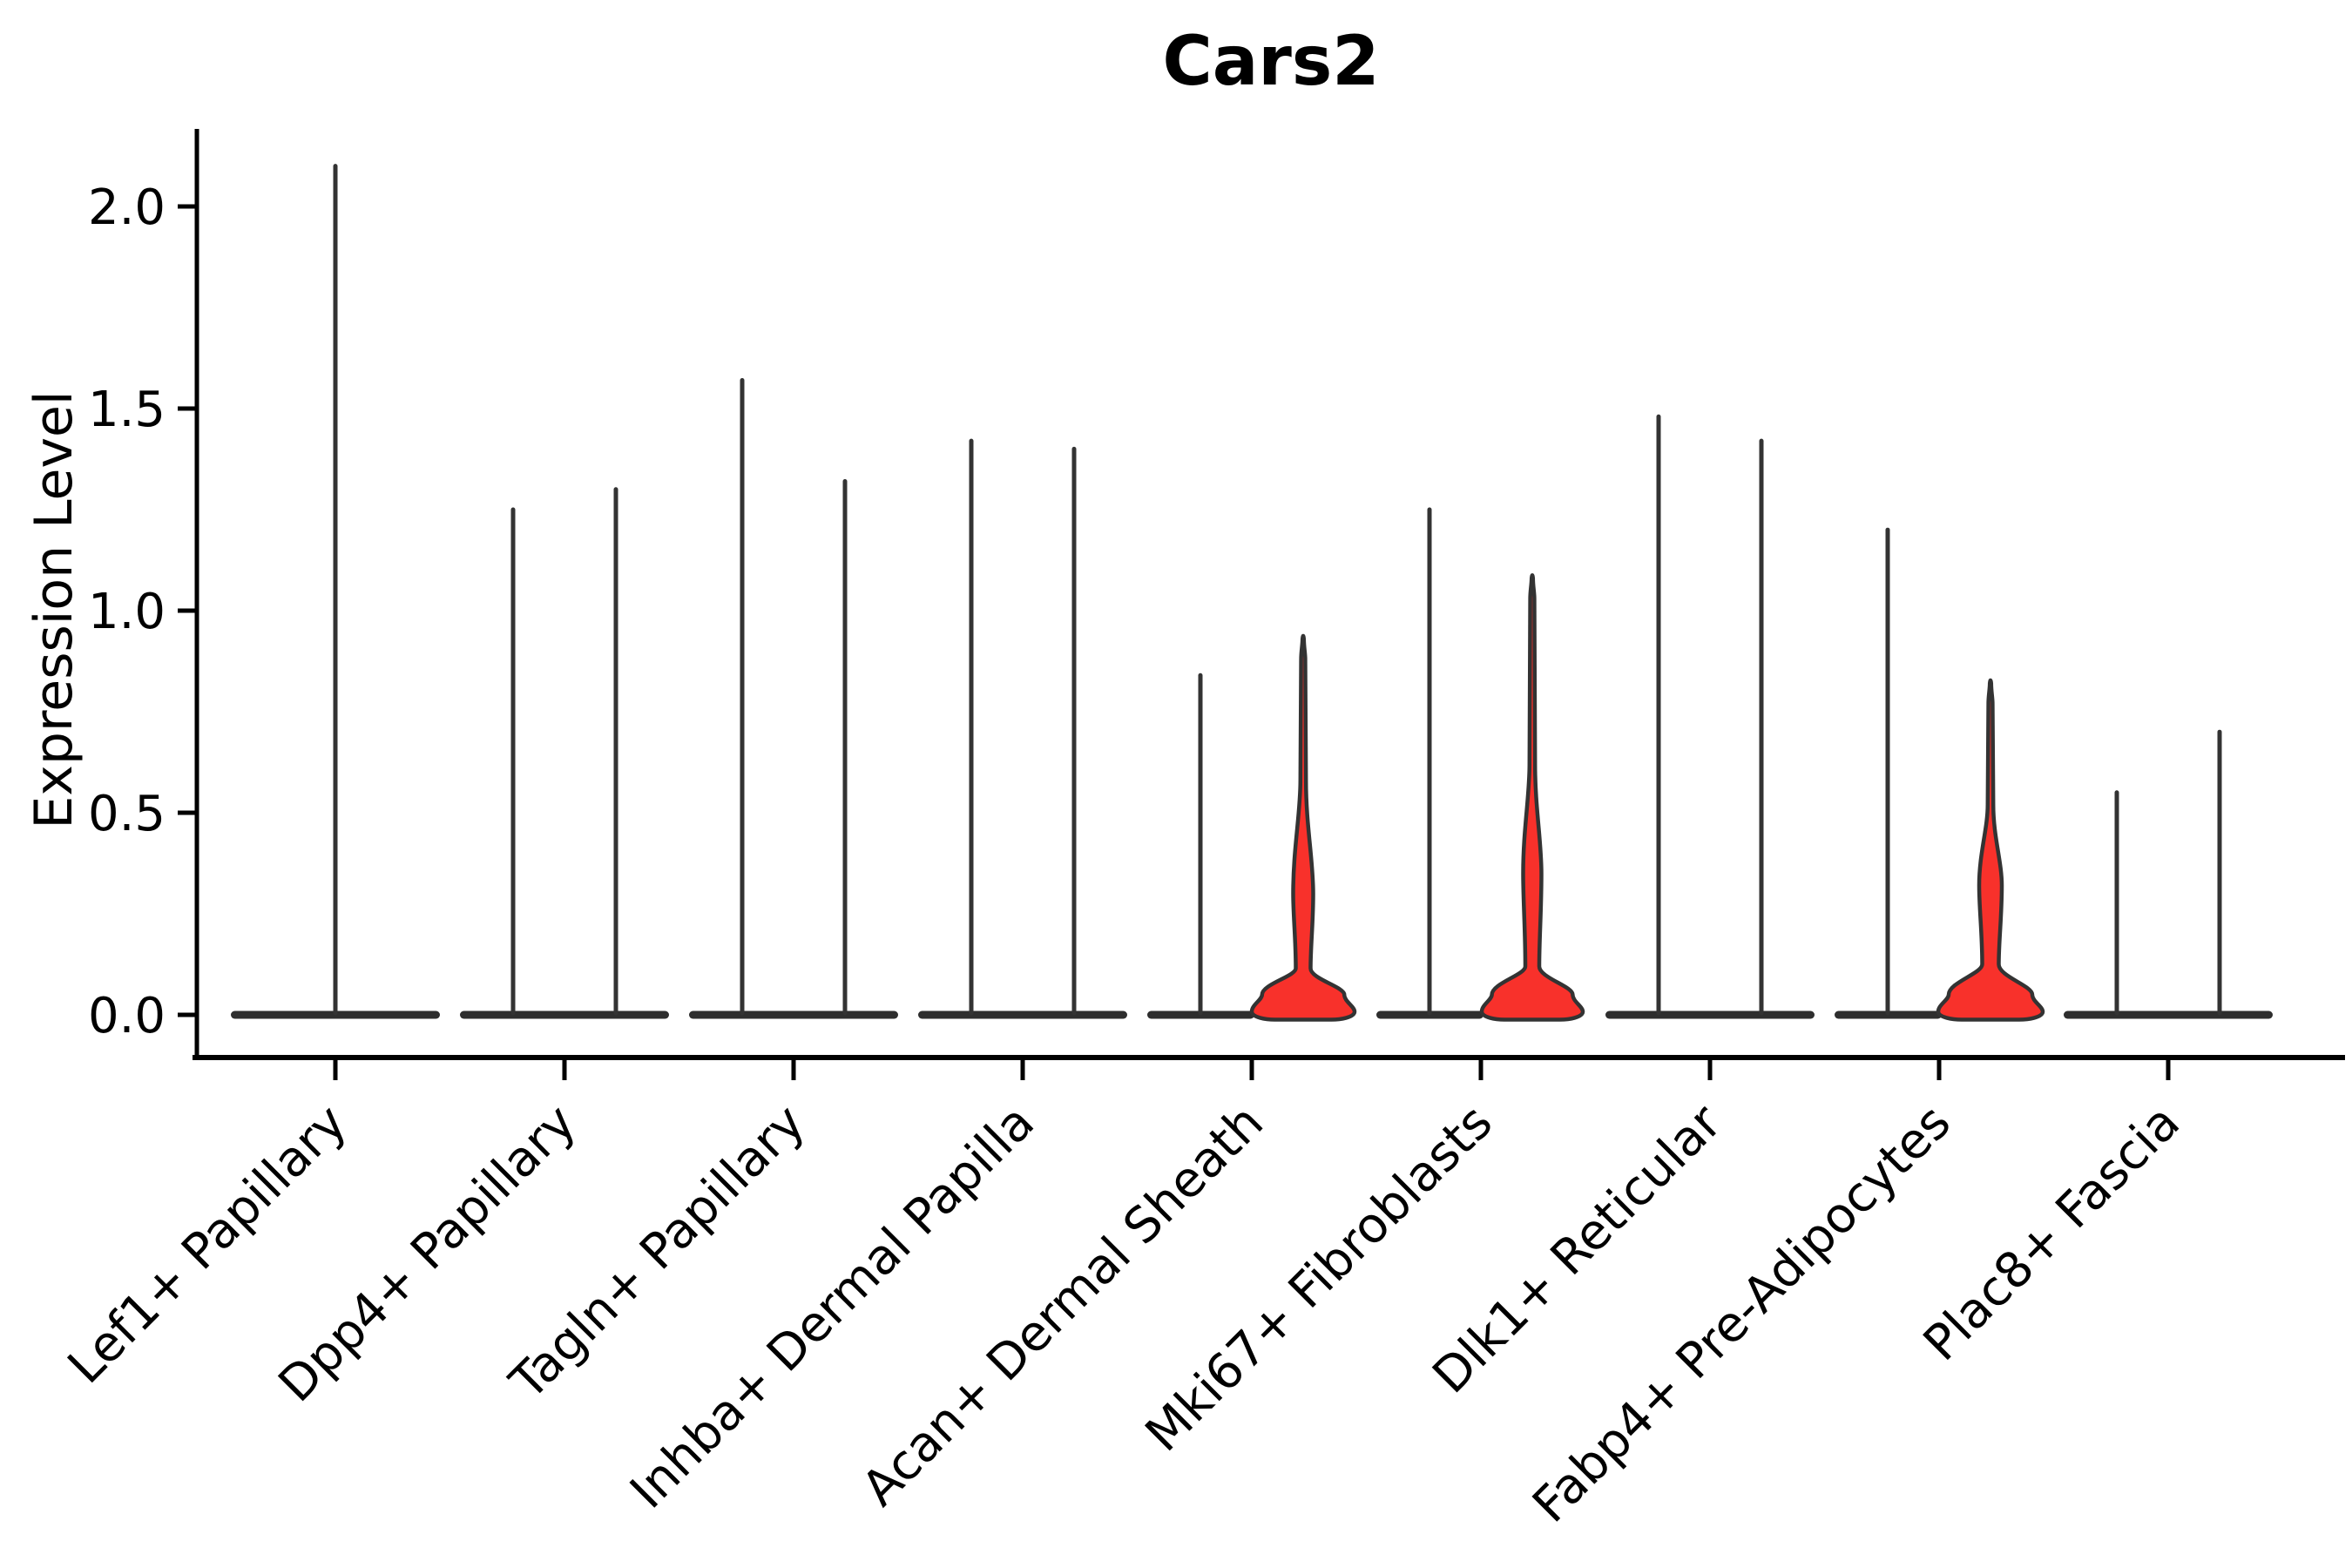 Image resolution: width=2352 pixels, height=1568 pixels. What do you see at coordinates (1742, 1314) in the screenshot?
I see `x-tick-label: Fabp4+ Pre-Adipocytes` at bounding box center [1742, 1314].